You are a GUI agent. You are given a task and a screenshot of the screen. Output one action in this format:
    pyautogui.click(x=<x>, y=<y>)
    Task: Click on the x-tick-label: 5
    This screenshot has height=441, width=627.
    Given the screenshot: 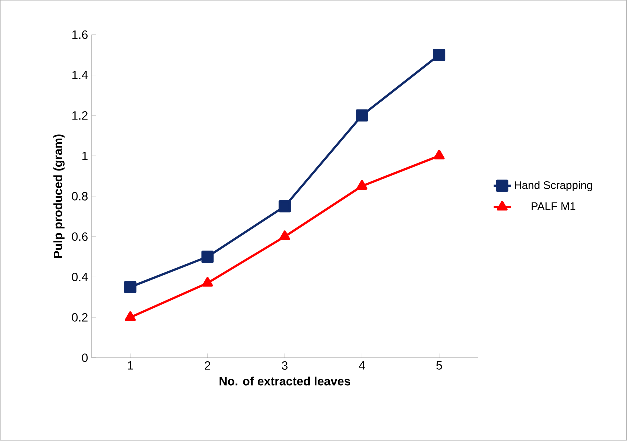 What is the action you would take?
    pyautogui.click(x=439, y=366)
    